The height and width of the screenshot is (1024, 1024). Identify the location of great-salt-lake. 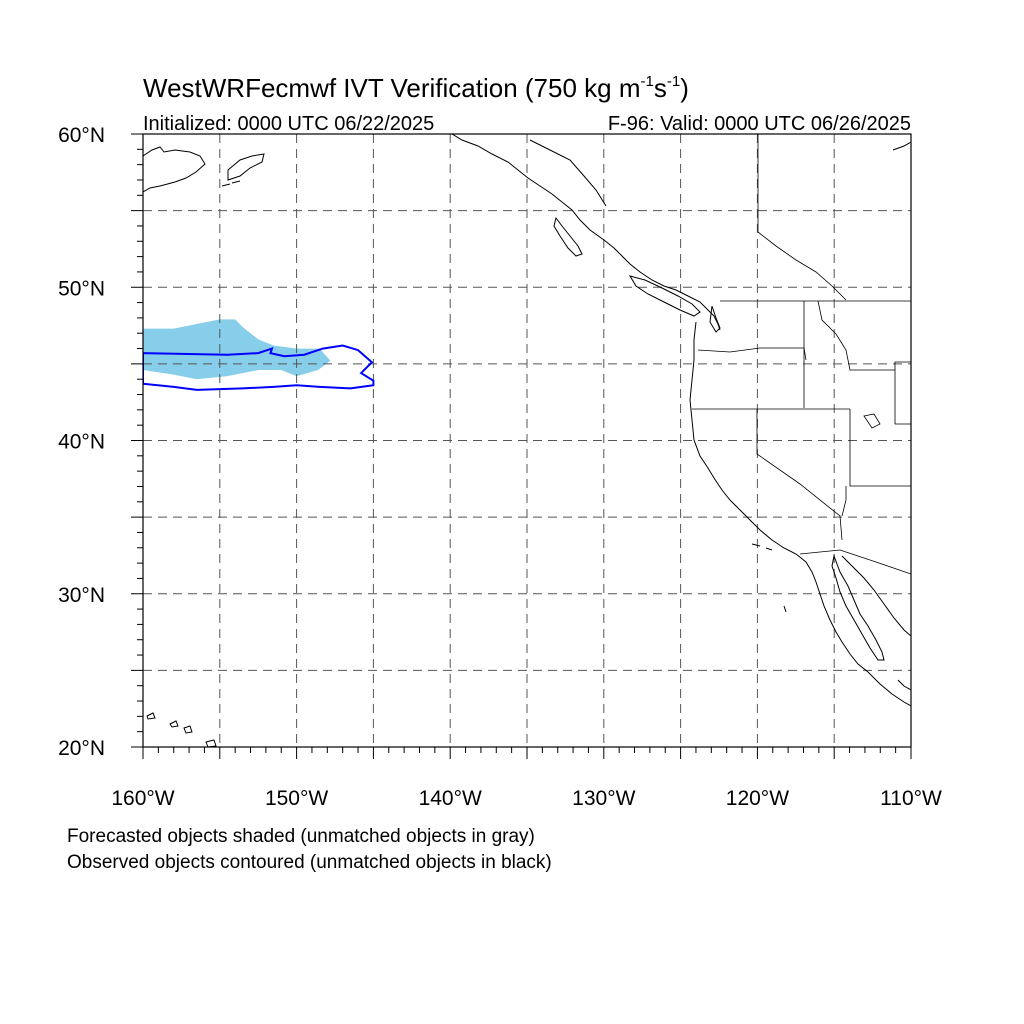
(872, 421).